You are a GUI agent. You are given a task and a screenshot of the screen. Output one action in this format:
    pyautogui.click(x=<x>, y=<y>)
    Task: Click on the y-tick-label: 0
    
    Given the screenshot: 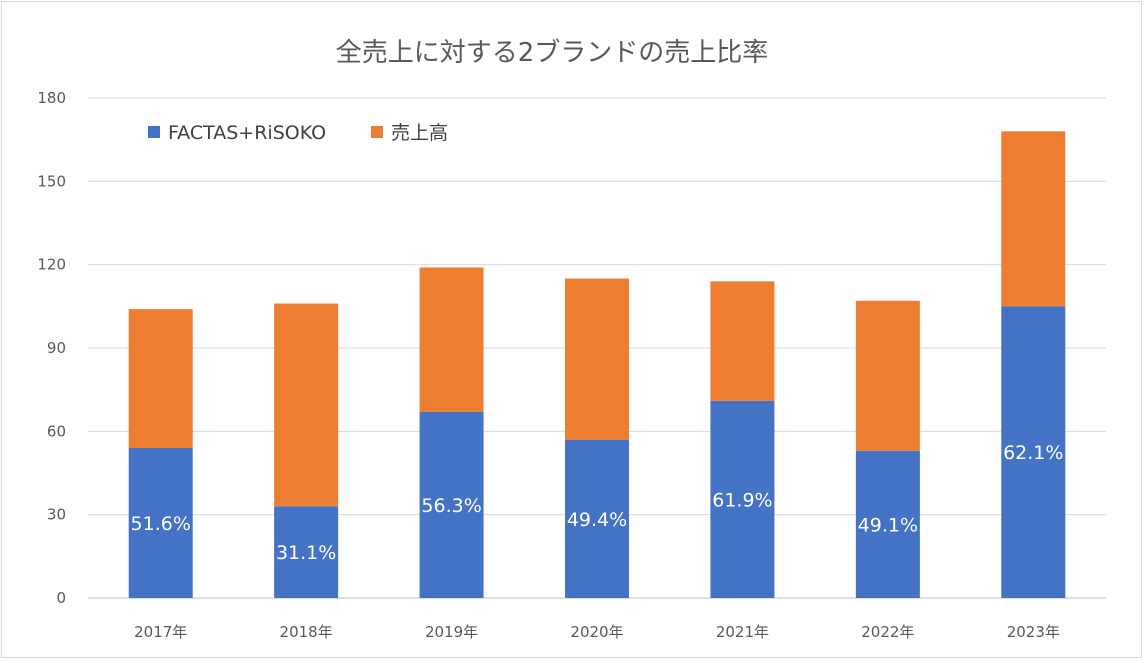 What is the action you would take?
    pyautogui.click(x=61, y=598)
    